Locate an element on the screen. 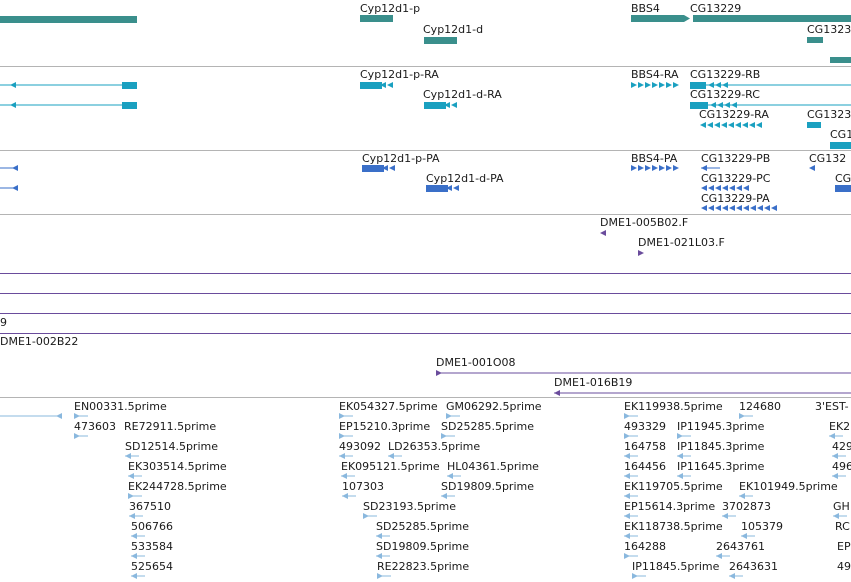  protein-label: BBS4-PA is located at coordinates (654, 158).